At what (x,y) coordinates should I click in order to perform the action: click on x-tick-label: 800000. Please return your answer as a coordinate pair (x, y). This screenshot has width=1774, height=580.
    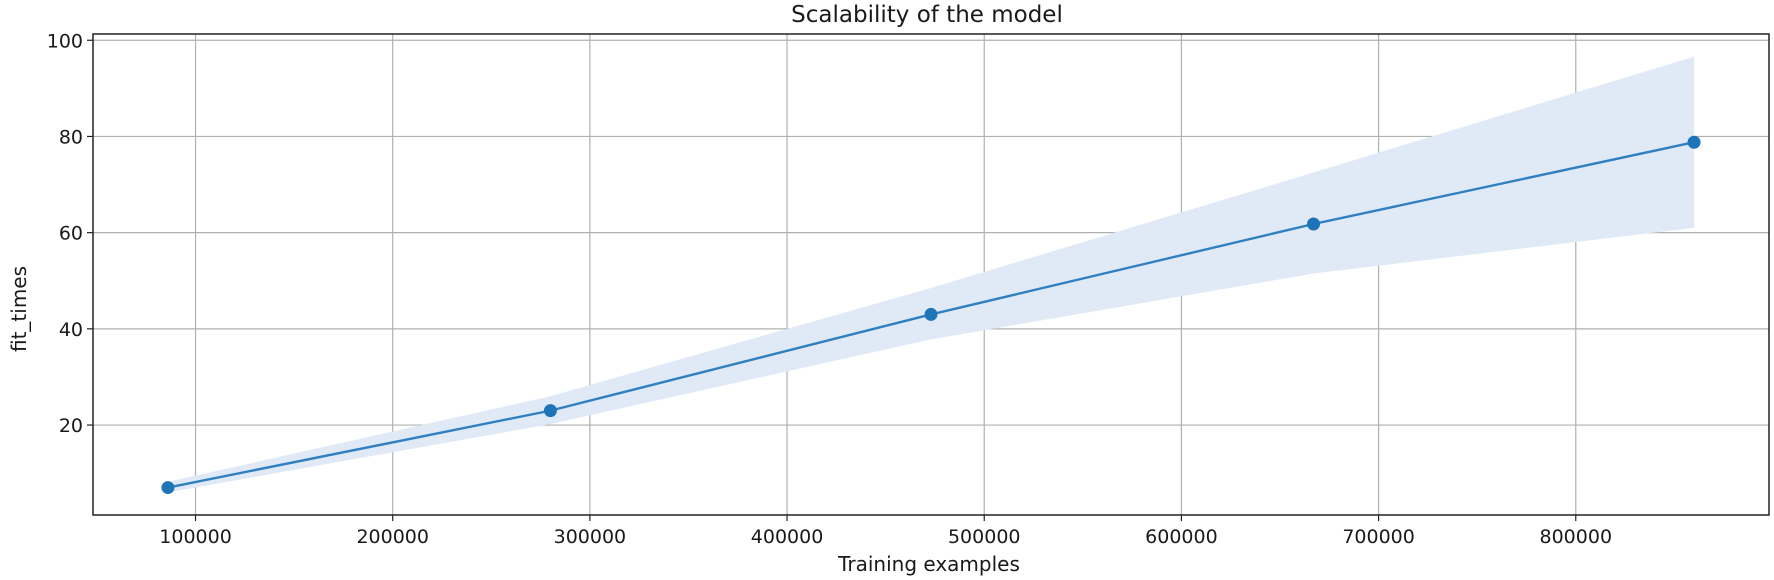
    Looking at the image, I should click on (1576, 537).